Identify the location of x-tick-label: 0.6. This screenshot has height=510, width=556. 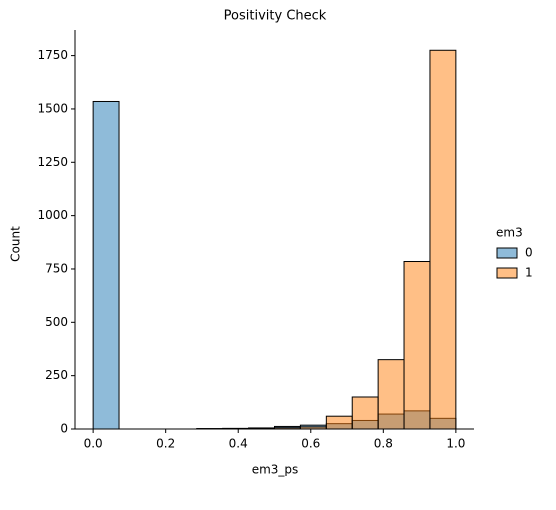
(310, 444).